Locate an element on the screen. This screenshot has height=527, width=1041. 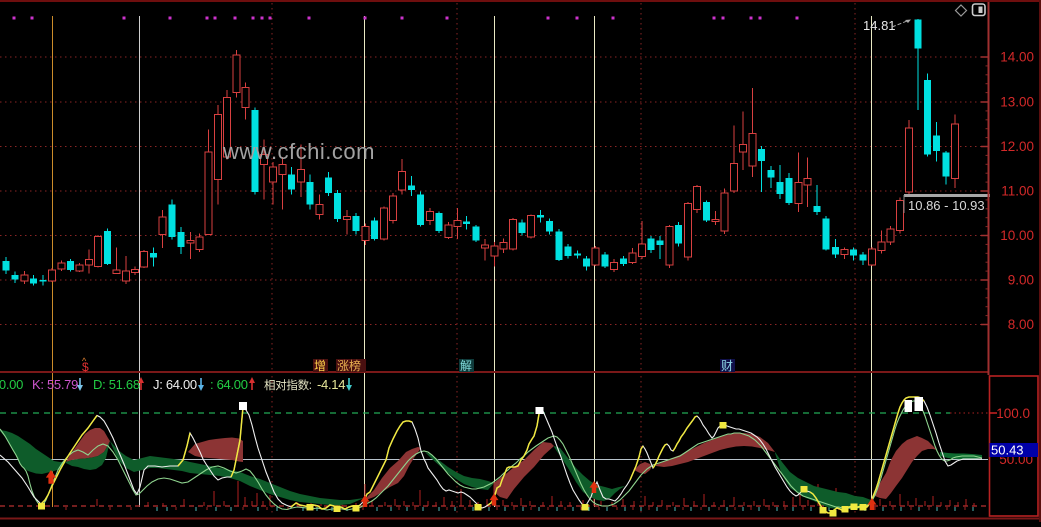
svg-text: 财 is located at coordinates (727, 366).